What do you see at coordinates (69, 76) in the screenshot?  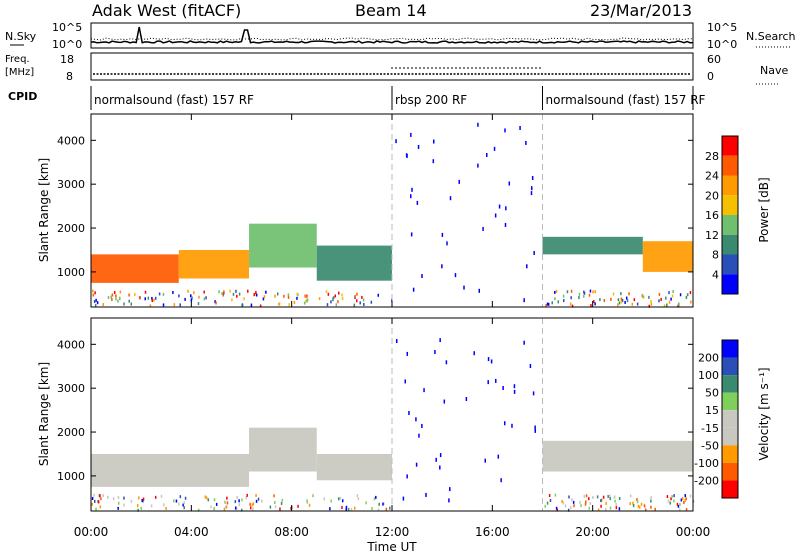 I see `freq-tick-bottom: 8` at bounding box center [69, 76].